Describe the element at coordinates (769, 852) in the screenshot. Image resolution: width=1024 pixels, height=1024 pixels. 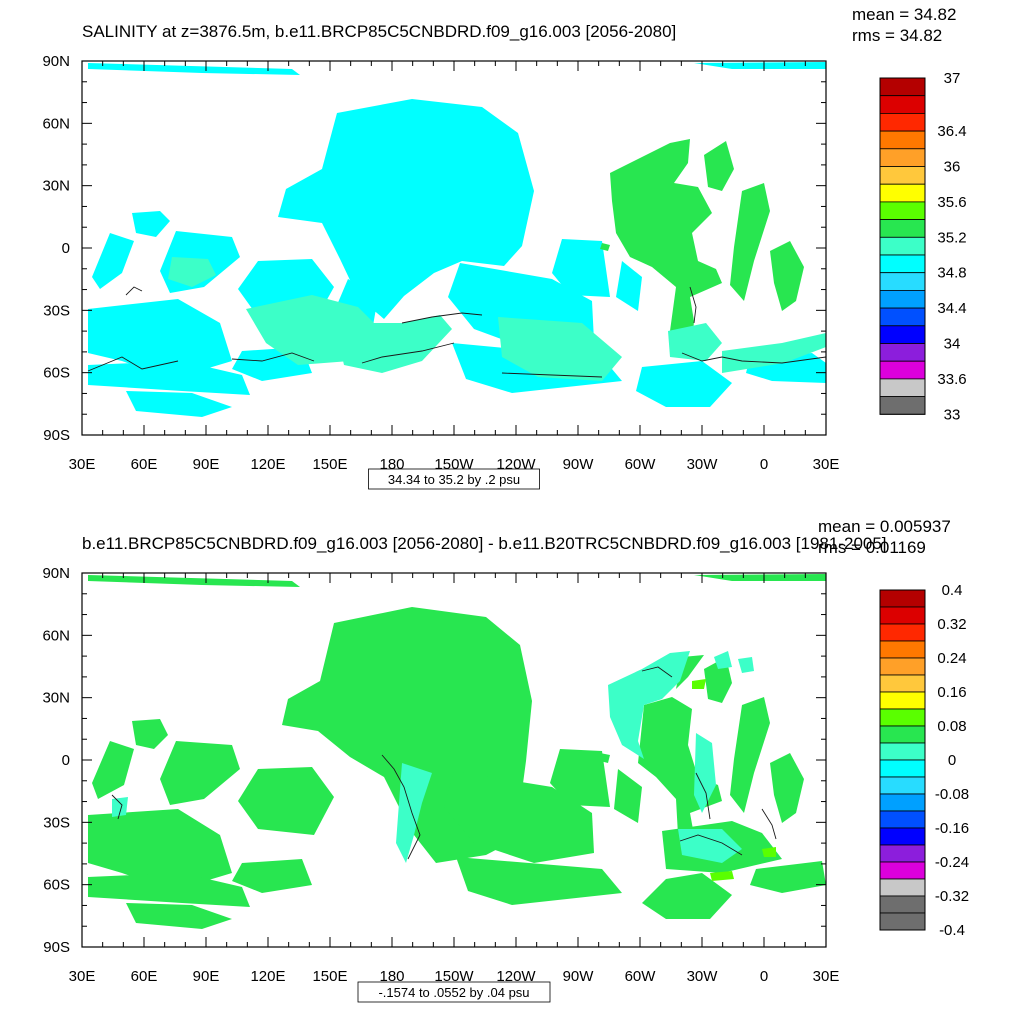
I see `field-positive-region` at that location.